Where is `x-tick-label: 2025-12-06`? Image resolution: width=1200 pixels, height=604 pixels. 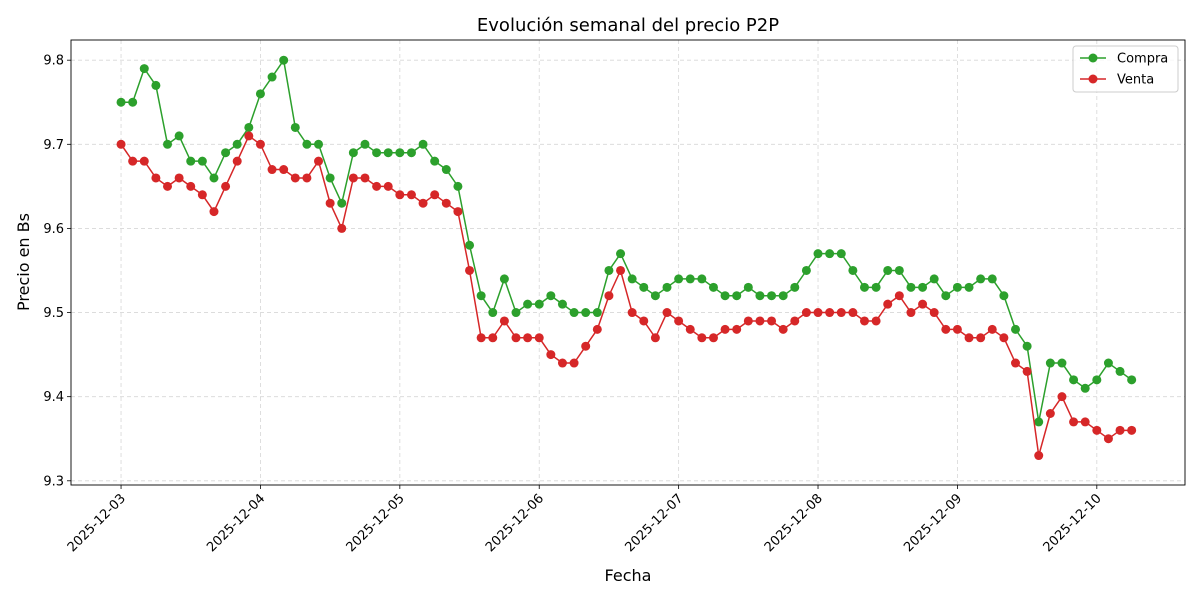 x-tick-label: 2025-12-06 is located at coordinates (515, 523).